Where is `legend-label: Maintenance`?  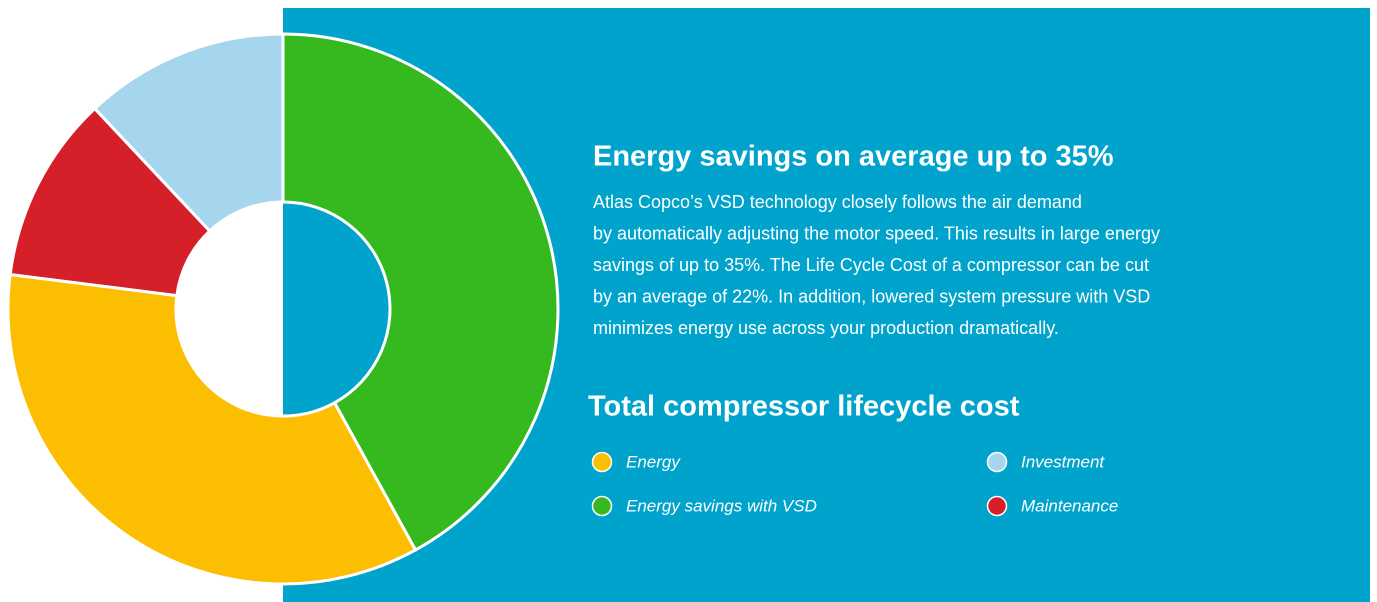
legend-label: Maintenance is located at coordinates (1069, 505).